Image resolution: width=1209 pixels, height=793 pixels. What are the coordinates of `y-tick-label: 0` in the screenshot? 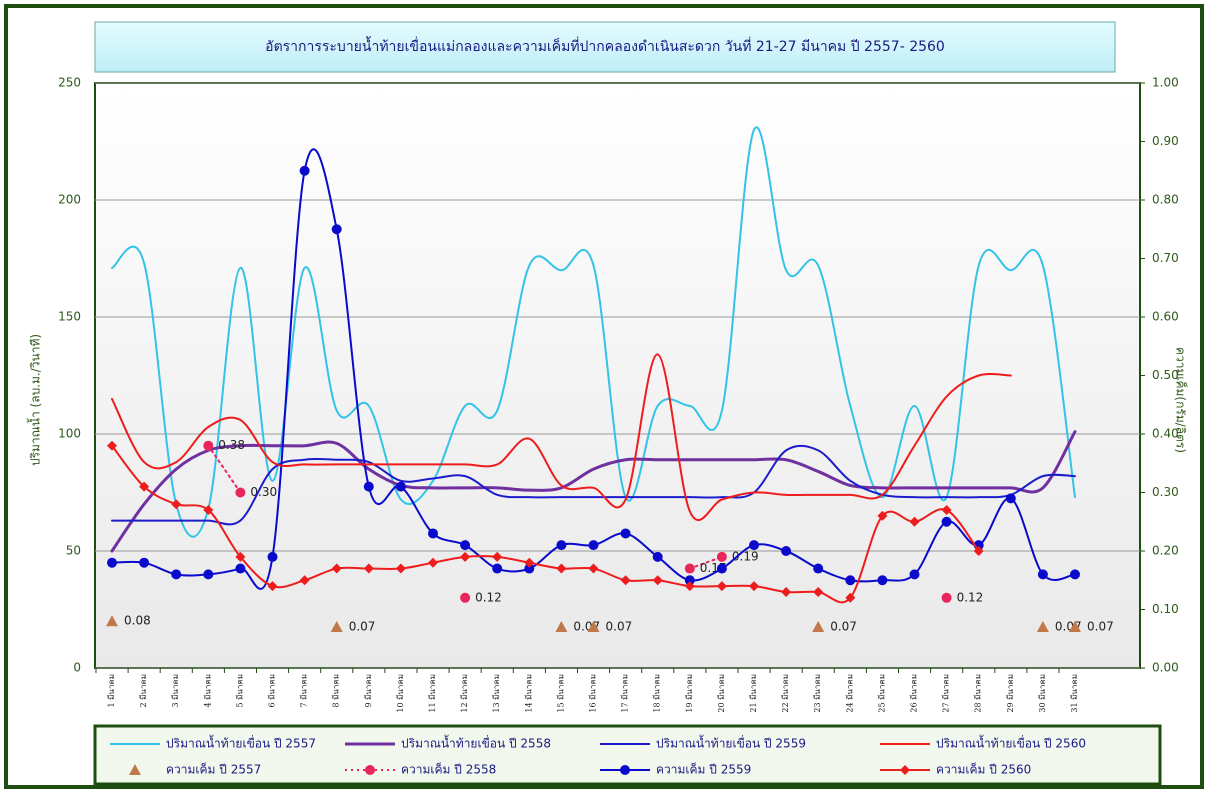 It's located at (77, 668).